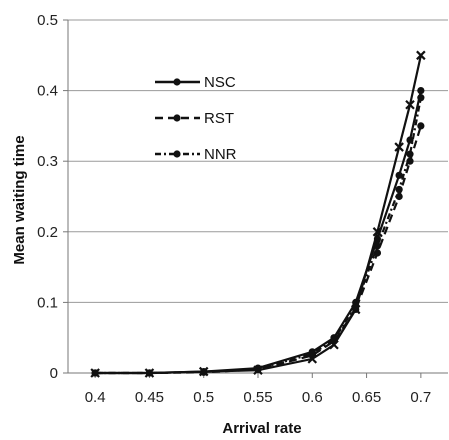 The height and width of the screenshot is (440, 449). What do you see at coordinates (195, 82) in the screenshot?
I see `legend-entry-nsc: NSC` at bounding box center [195, 82].